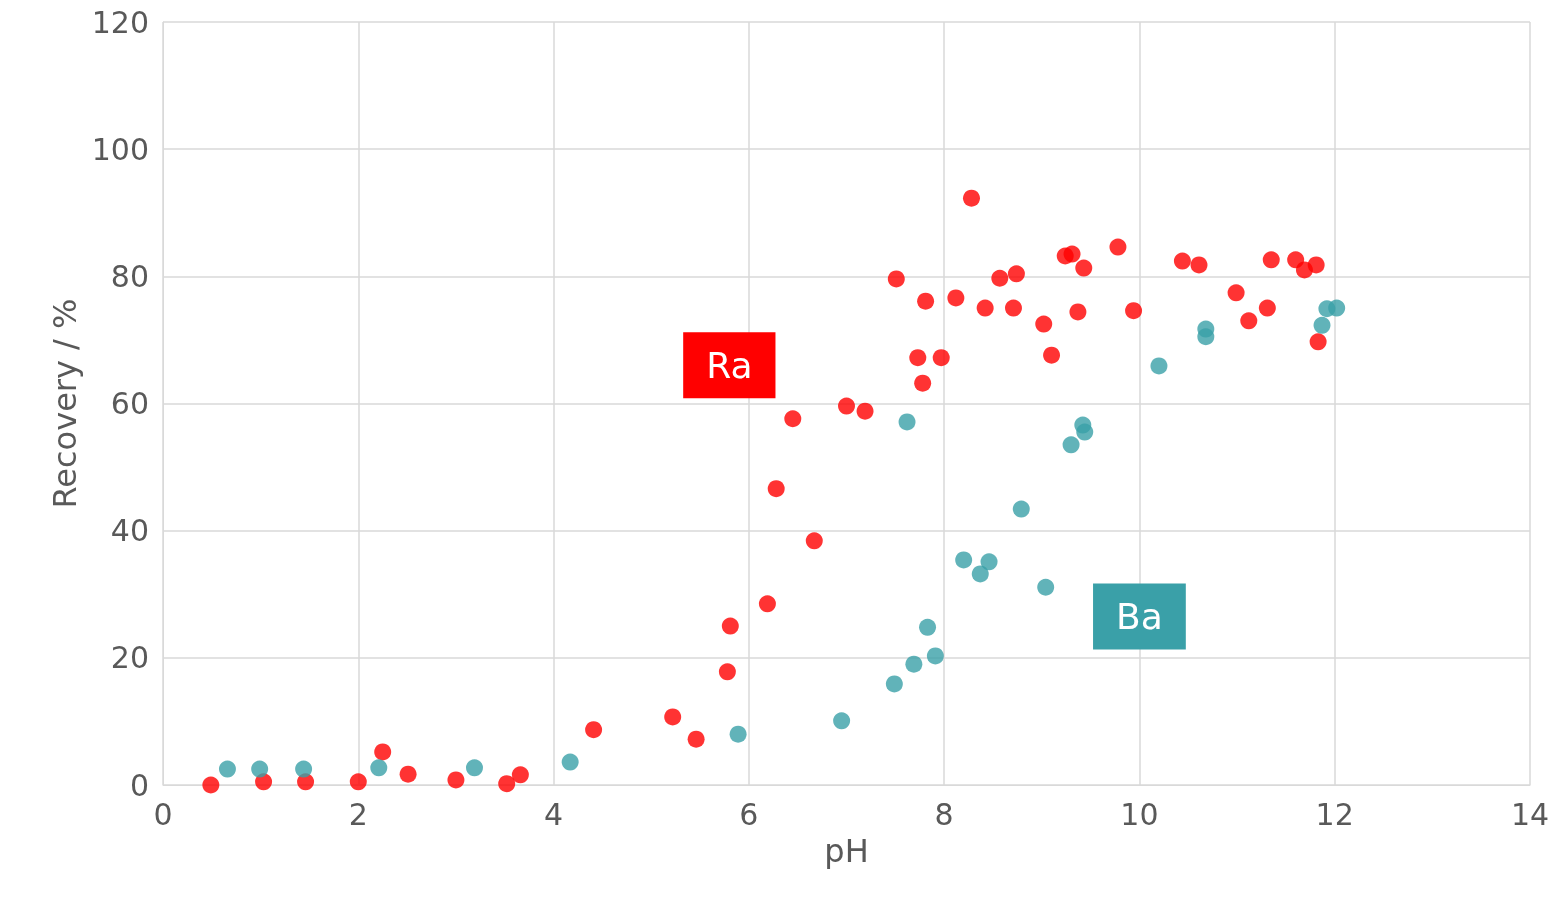 The image size is (1562, 917). What do you see at coordinates (1139, 616) in the screenshot?
I see `series-label: Ba` at bounding box center [1139, 616].